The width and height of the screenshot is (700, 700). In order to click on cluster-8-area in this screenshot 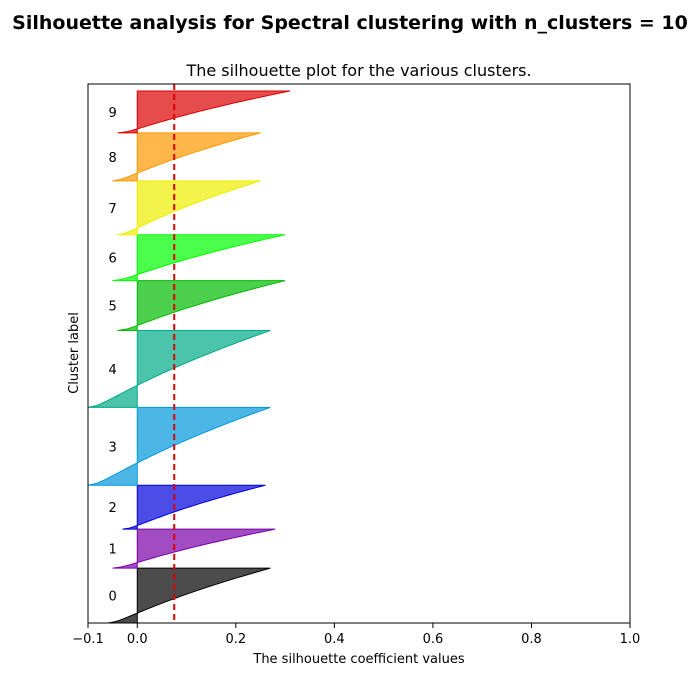, I will do `click(186, 157)`.